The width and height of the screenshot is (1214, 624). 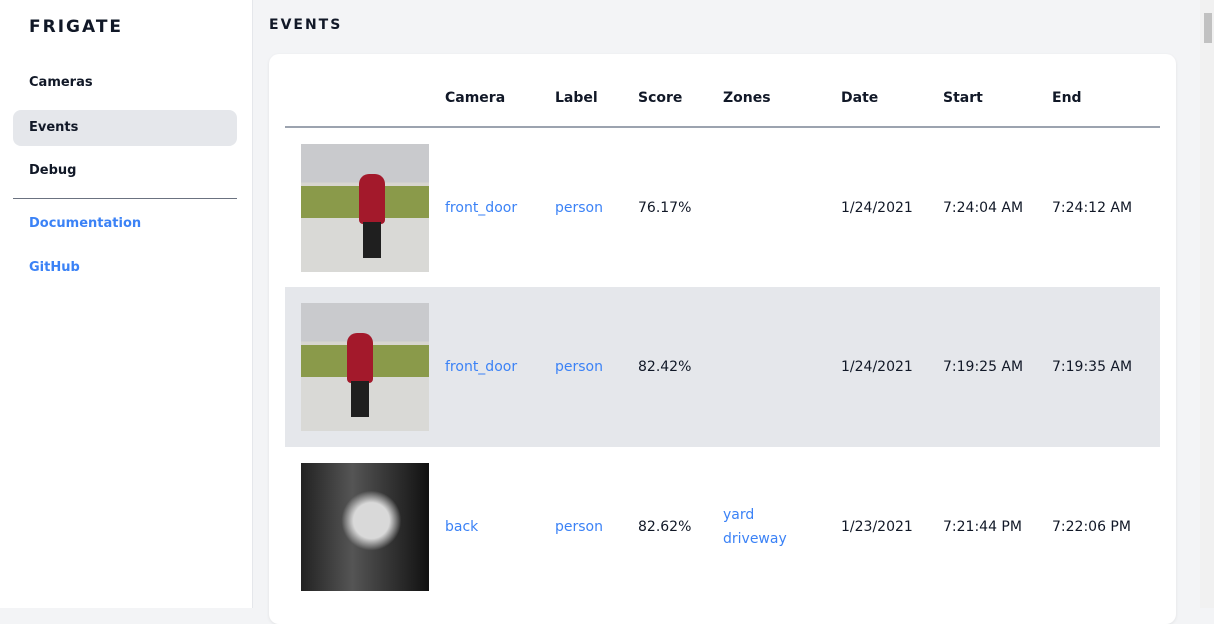 What do you see at coordinates (1106, 367) in the screenshot?
I see `end-time: 7:19:35 AM` at bounding box center [1106, 367].